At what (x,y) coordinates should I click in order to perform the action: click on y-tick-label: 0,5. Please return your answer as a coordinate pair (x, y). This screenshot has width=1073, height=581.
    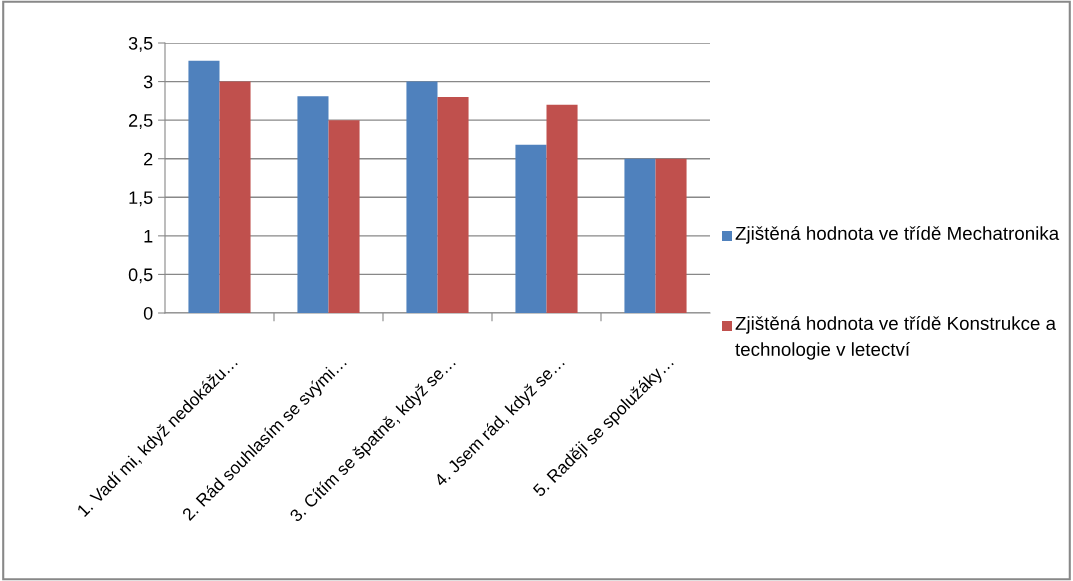
    Looking at the image, I should click on (140, 276).